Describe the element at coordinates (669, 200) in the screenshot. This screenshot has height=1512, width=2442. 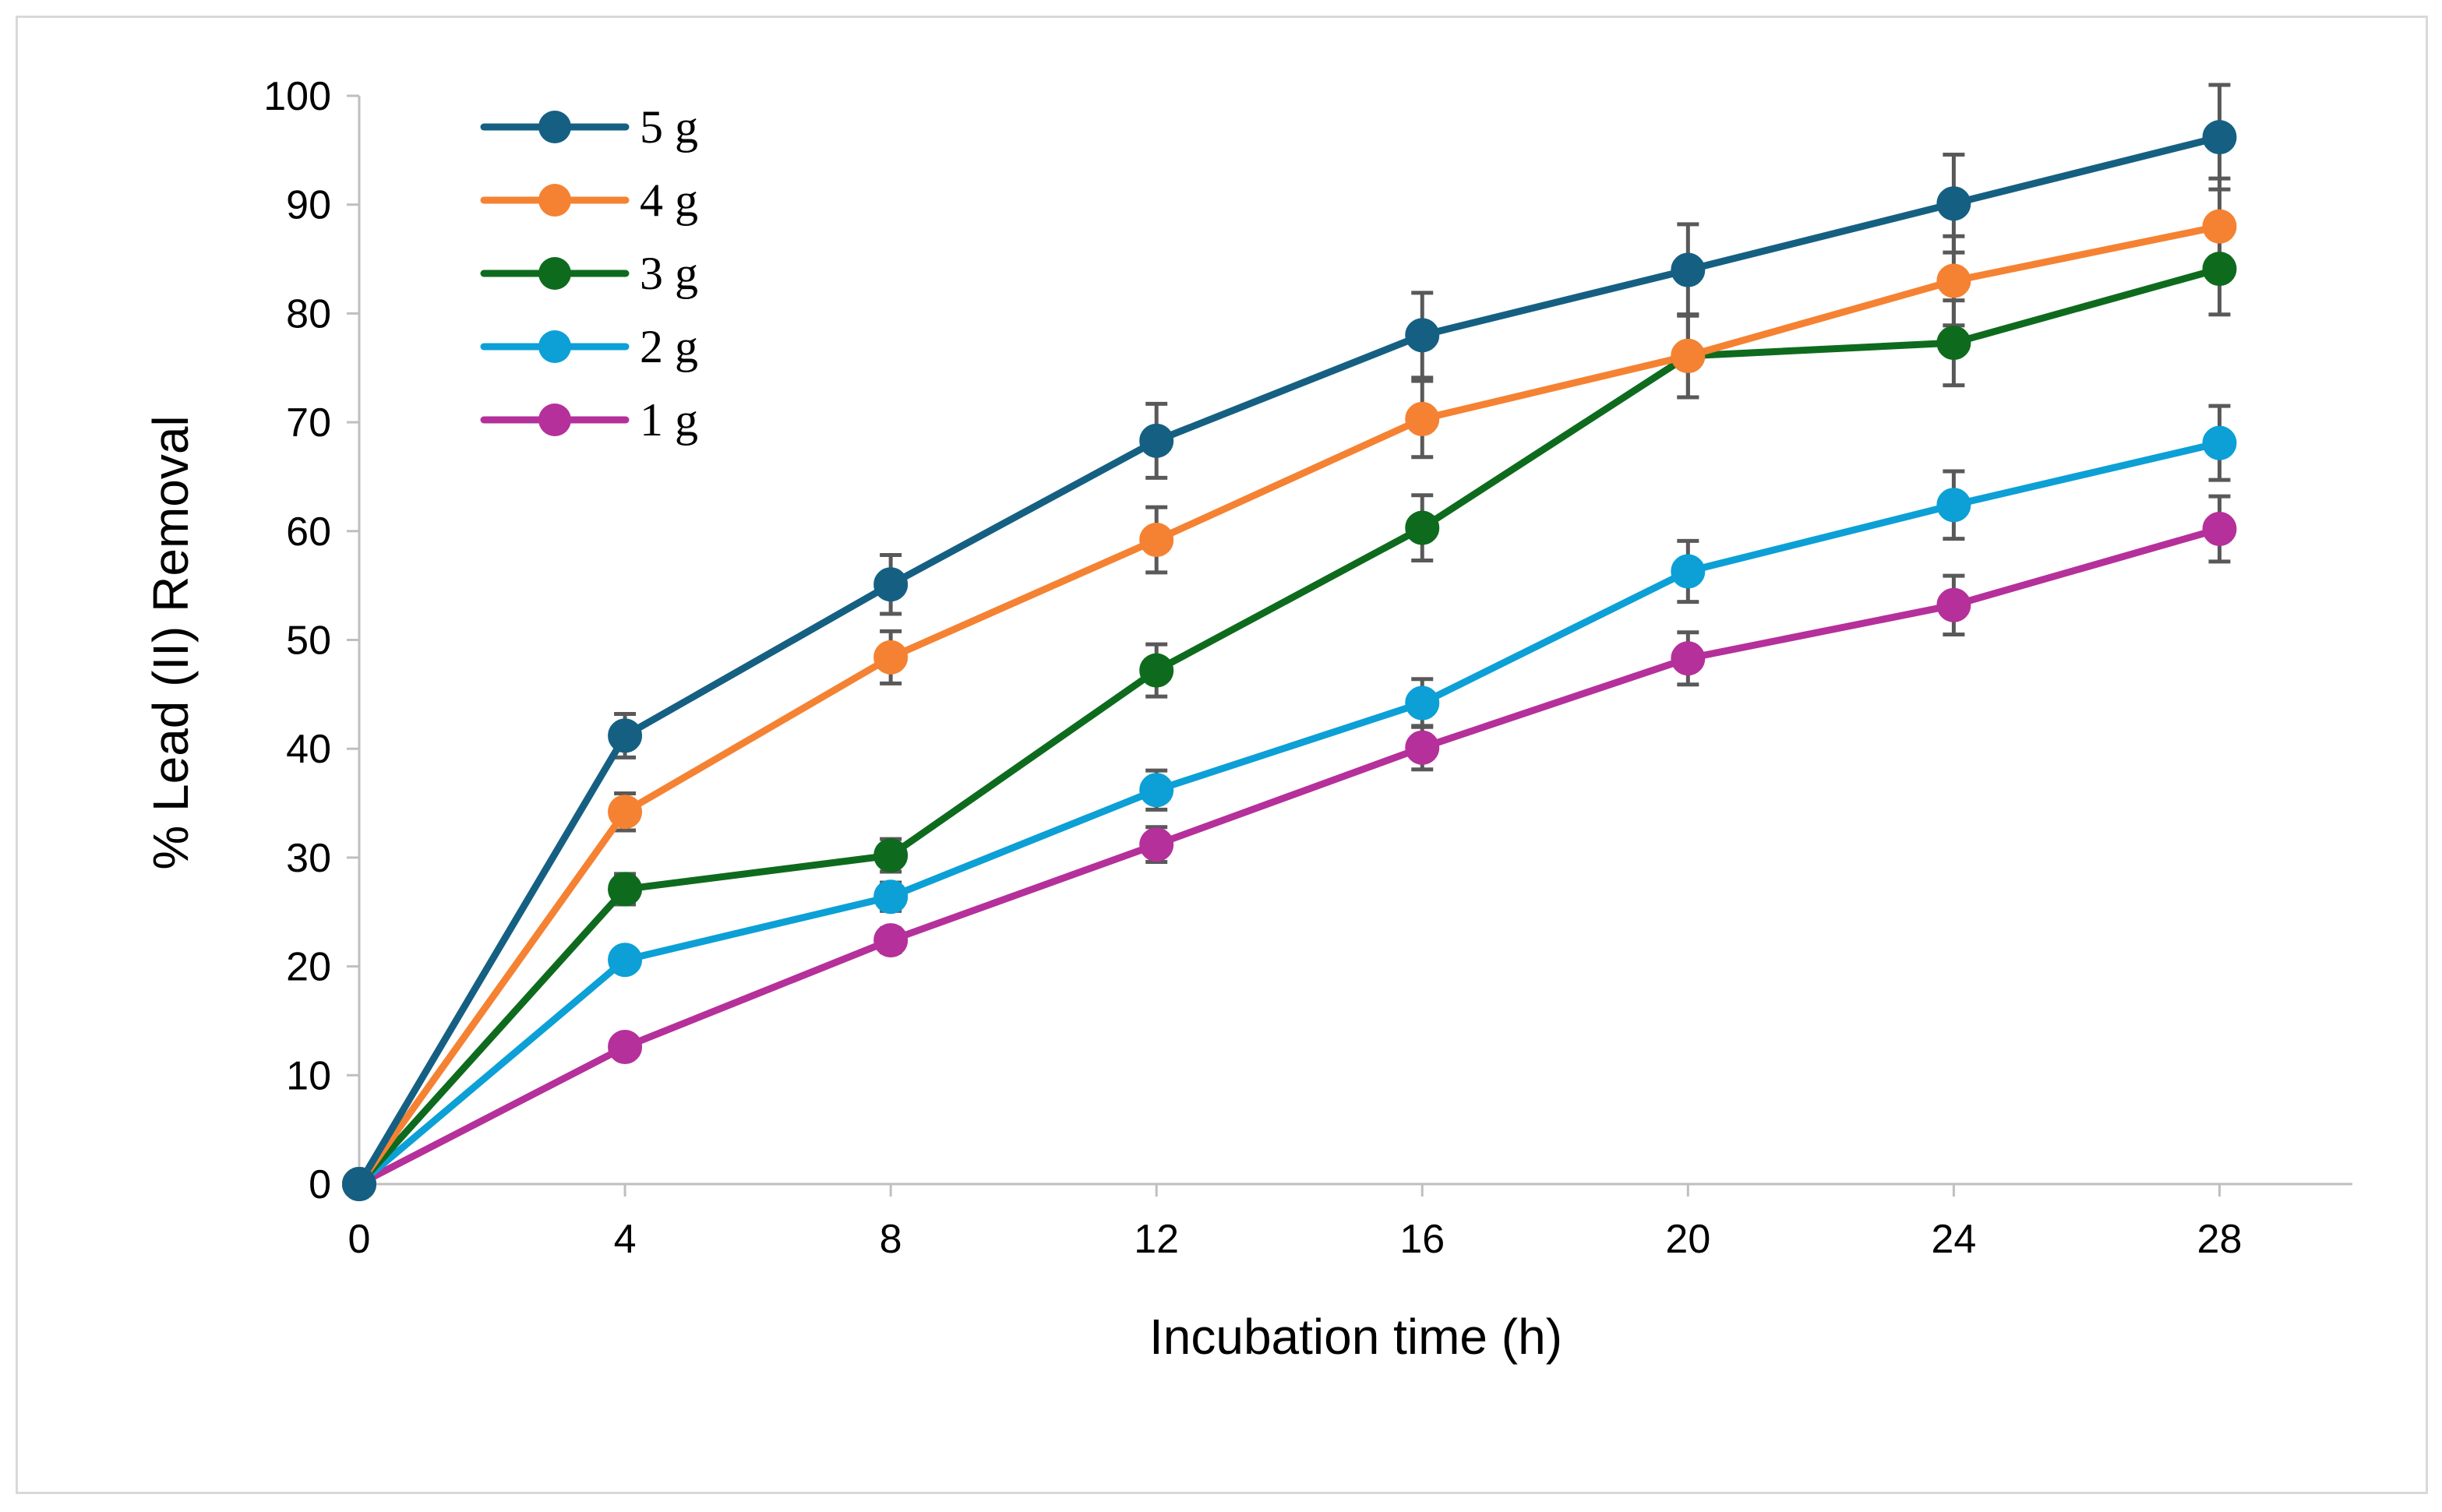
I see `legend-label: 4 g` at that location.